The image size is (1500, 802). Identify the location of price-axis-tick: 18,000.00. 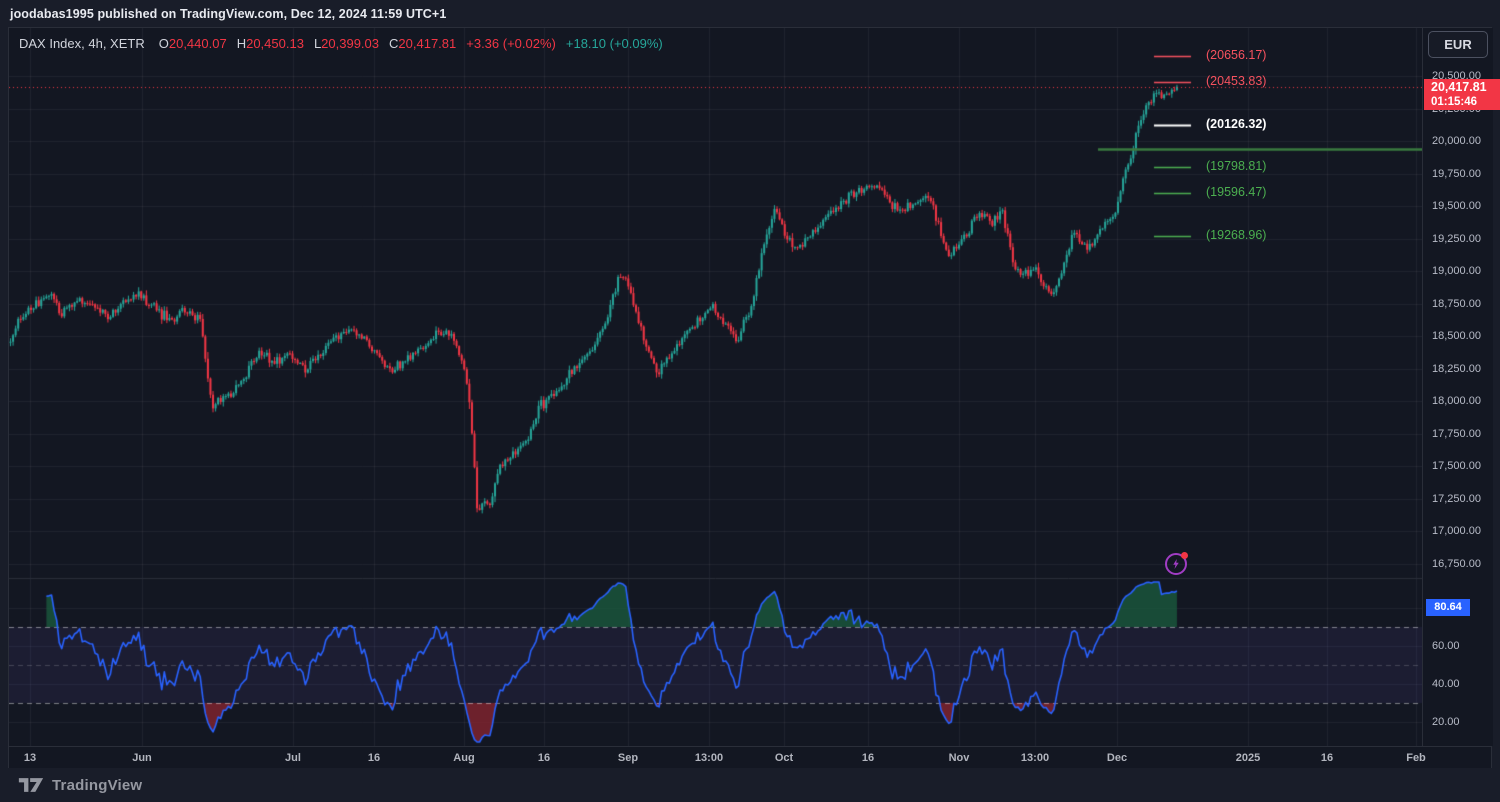
(1456, 401).